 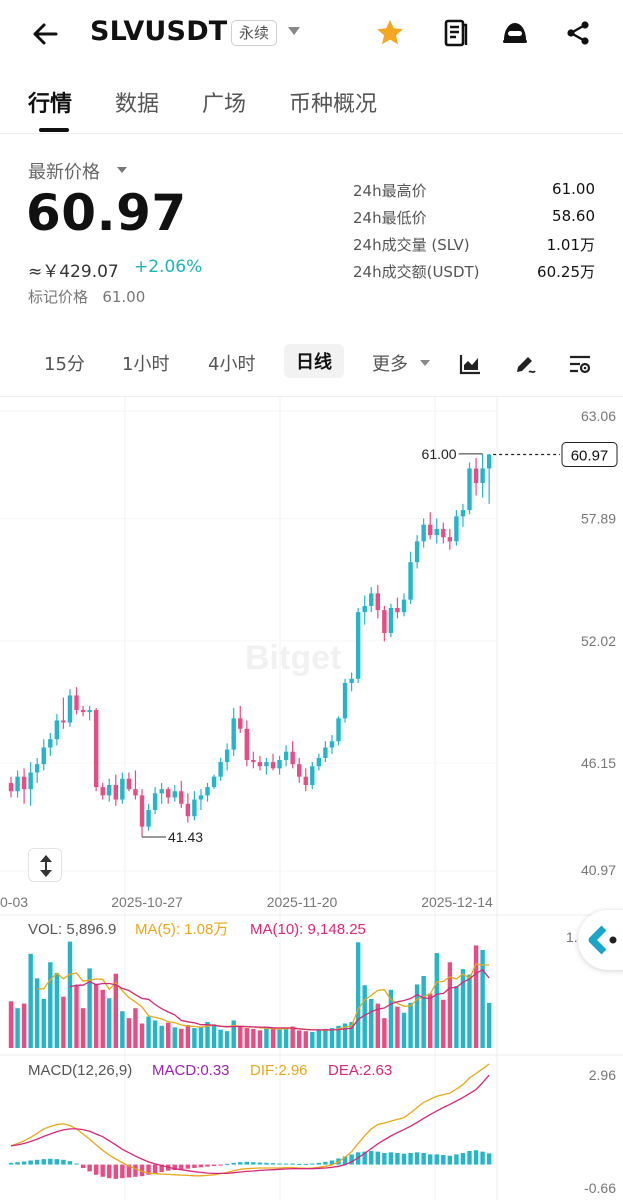 I want to click on chart-type-icon, so click(x=470, y=364).